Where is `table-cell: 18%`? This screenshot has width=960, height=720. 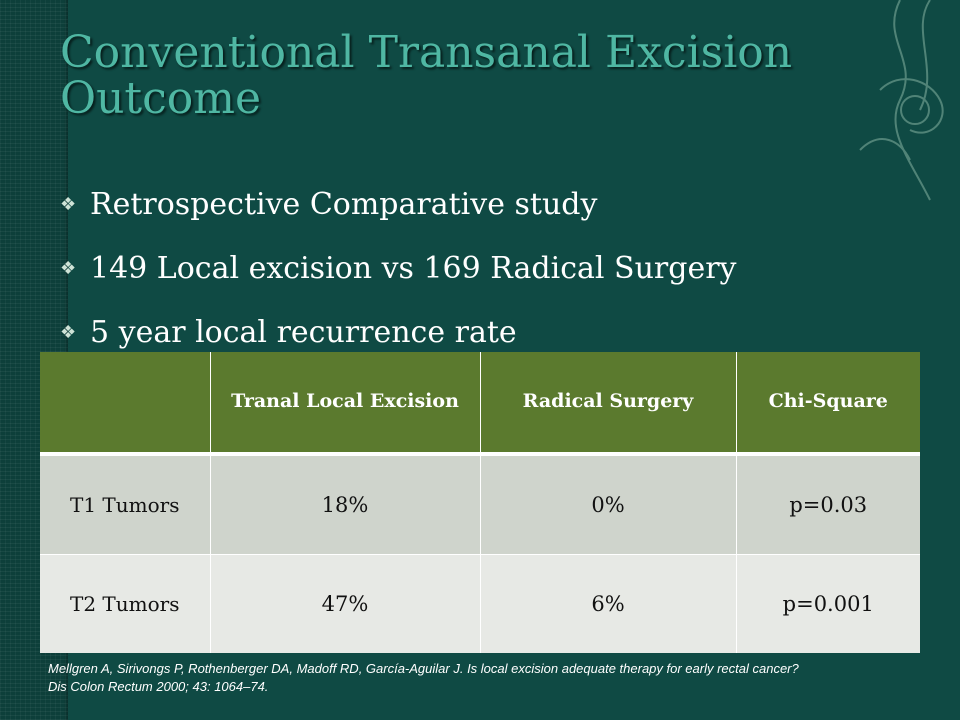
table-cell: 18% is located at coordinates (345, 504).